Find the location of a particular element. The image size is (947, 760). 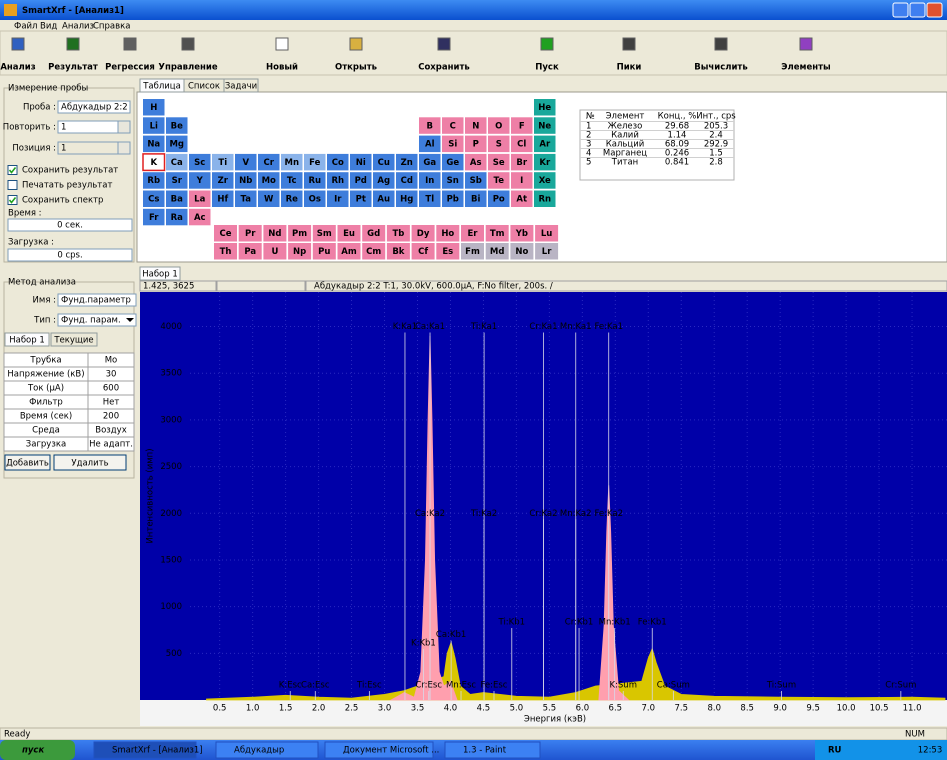

toolbar-button: Результат is located at coordinates (73, 68).